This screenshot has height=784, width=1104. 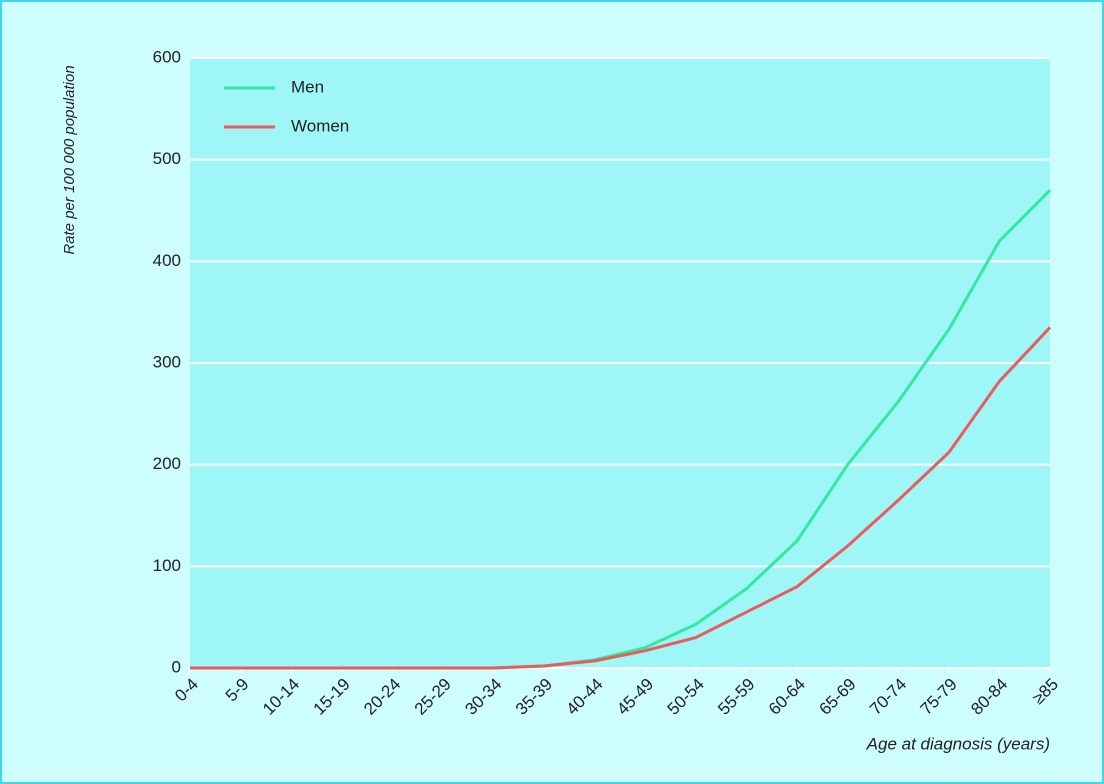 What do you see at coordinates (69, 159) in the screenshot?
I see `y-axis-label: Rate per 100 000 population` at bounding box center [69, 159].